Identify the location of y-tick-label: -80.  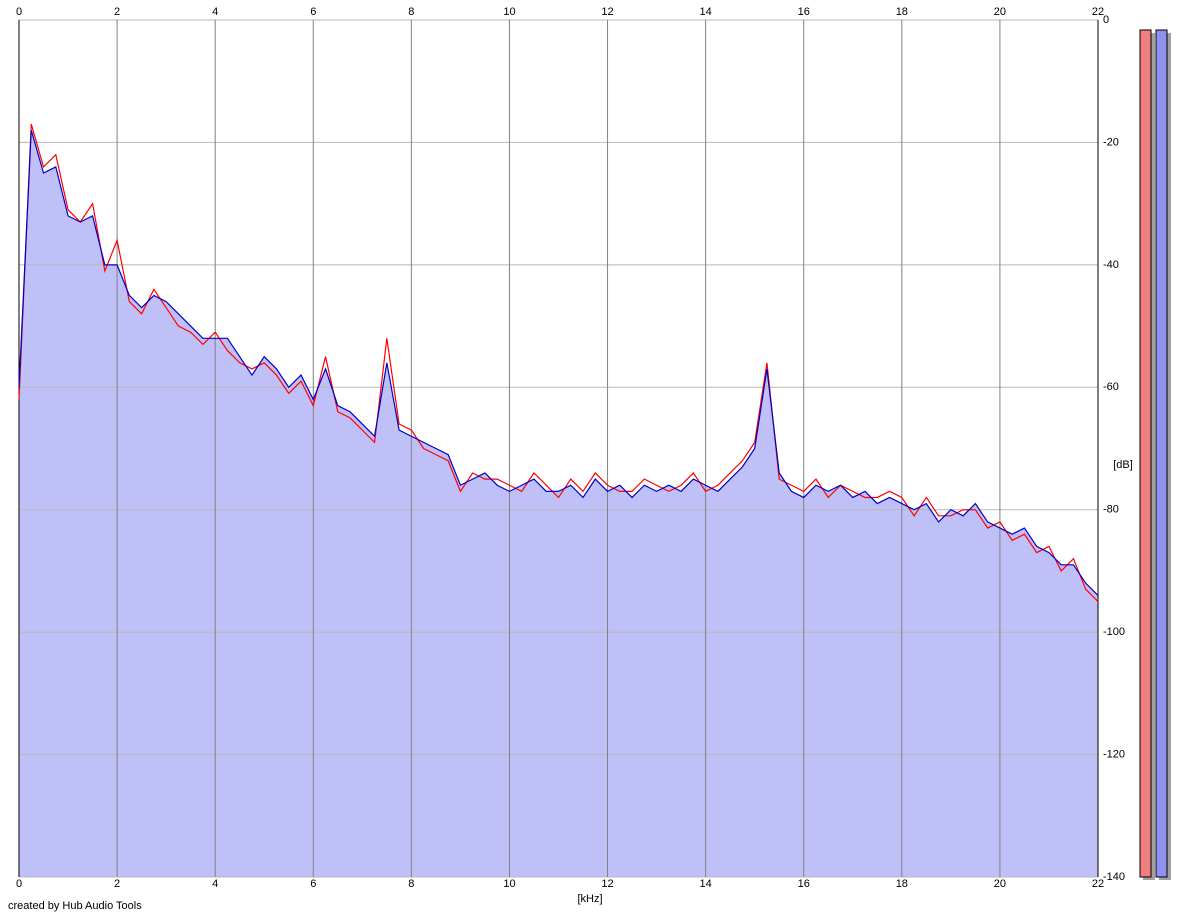
(1111, 510).